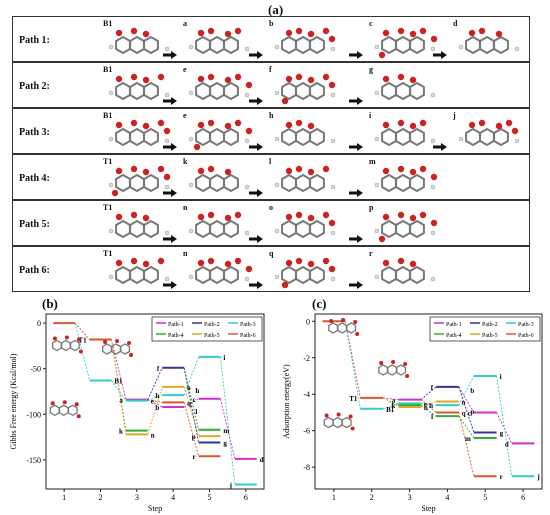 This screenshot has width=550, height=515. Describe the element at coordinates (271, 223) in the screenshot. I see `path-row: Path 5: T1 n o p` at that location.